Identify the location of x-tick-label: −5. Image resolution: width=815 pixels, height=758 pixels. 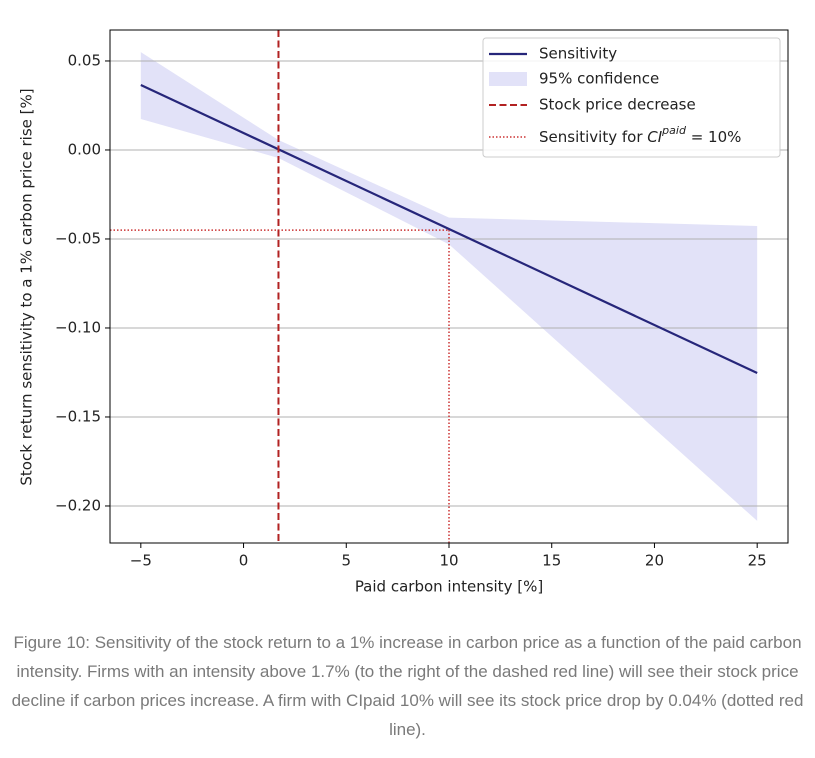
(141, 561).